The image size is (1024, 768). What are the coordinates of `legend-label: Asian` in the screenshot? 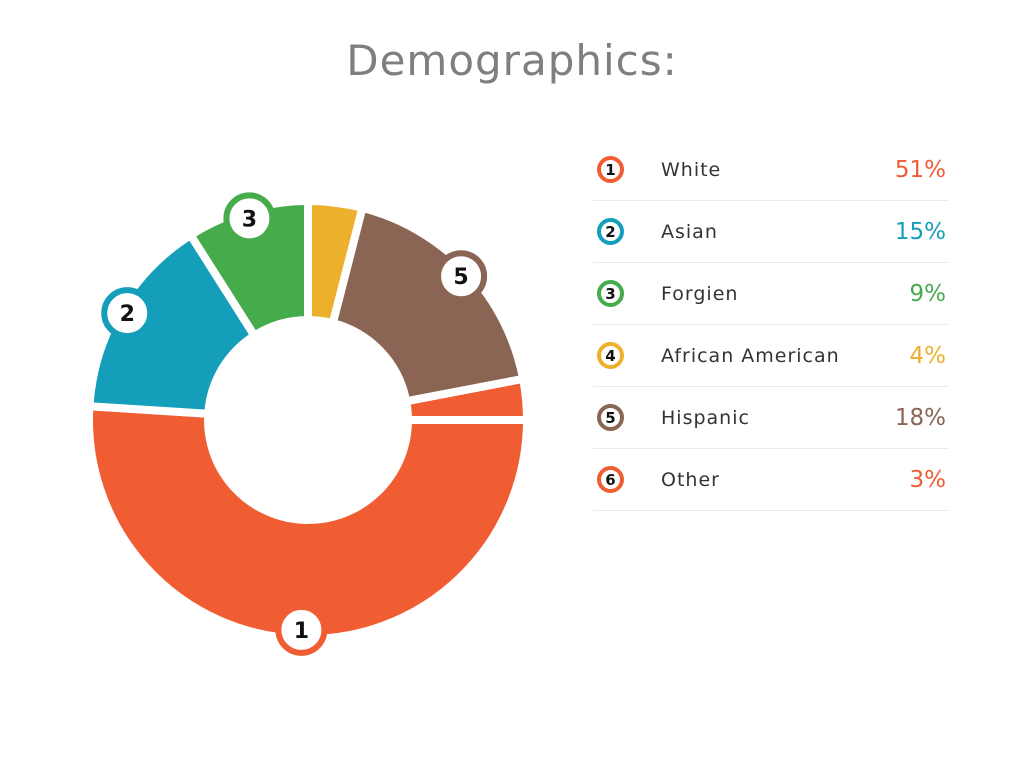 It's located at (689, 231).